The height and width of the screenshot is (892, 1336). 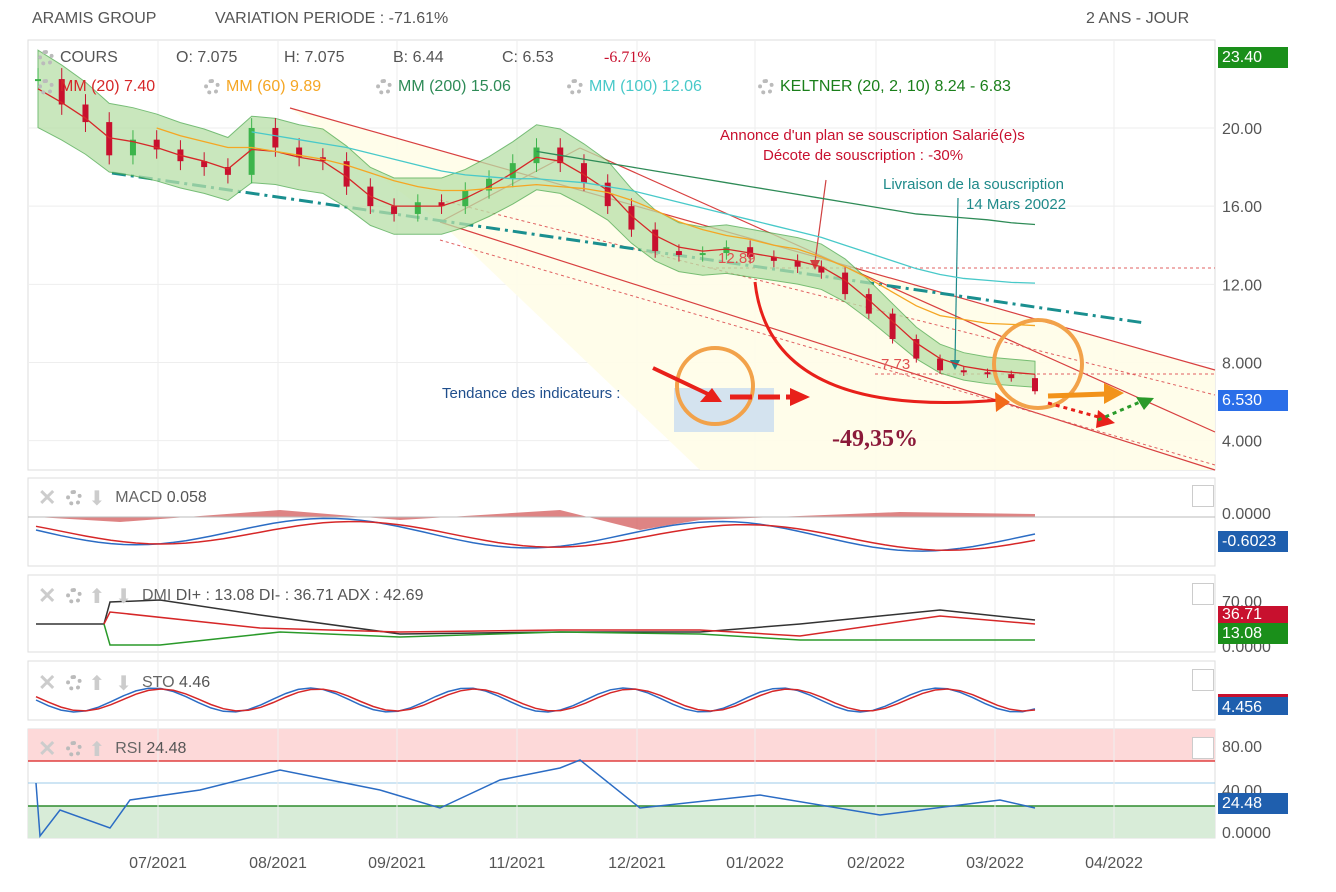 I want to click on current-circle, so click(x=1038, y=364).